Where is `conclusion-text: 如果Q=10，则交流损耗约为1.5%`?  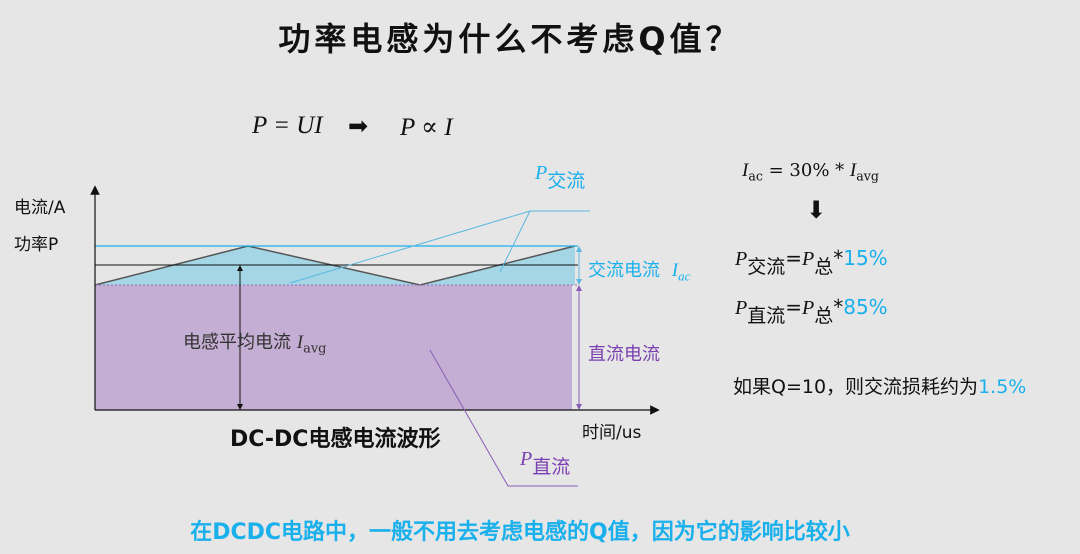
conclusion-text: 如果Q=10，则交流损耗约为1.5% is located at coordinates (880, 387).